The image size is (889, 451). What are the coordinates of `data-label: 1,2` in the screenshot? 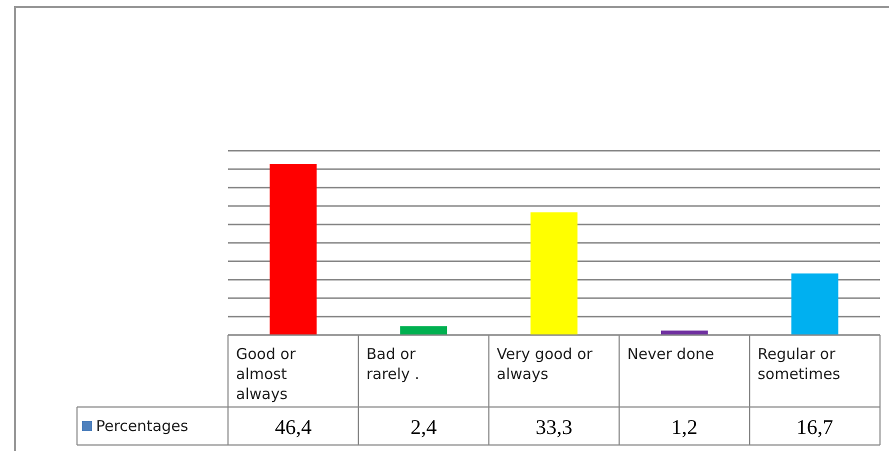 It's located at (684, 427).